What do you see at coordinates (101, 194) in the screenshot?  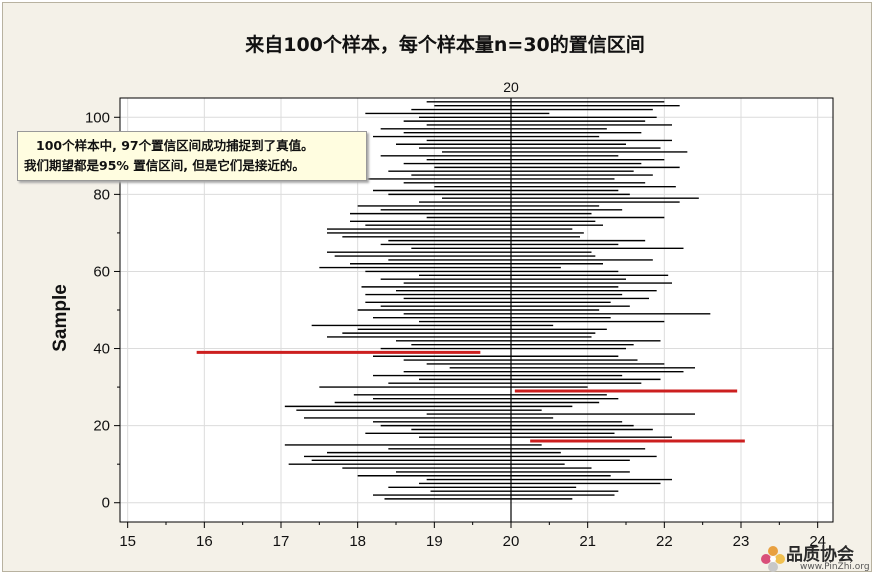 I see `y-tick-label: 80` at bounding box center [101, 194].